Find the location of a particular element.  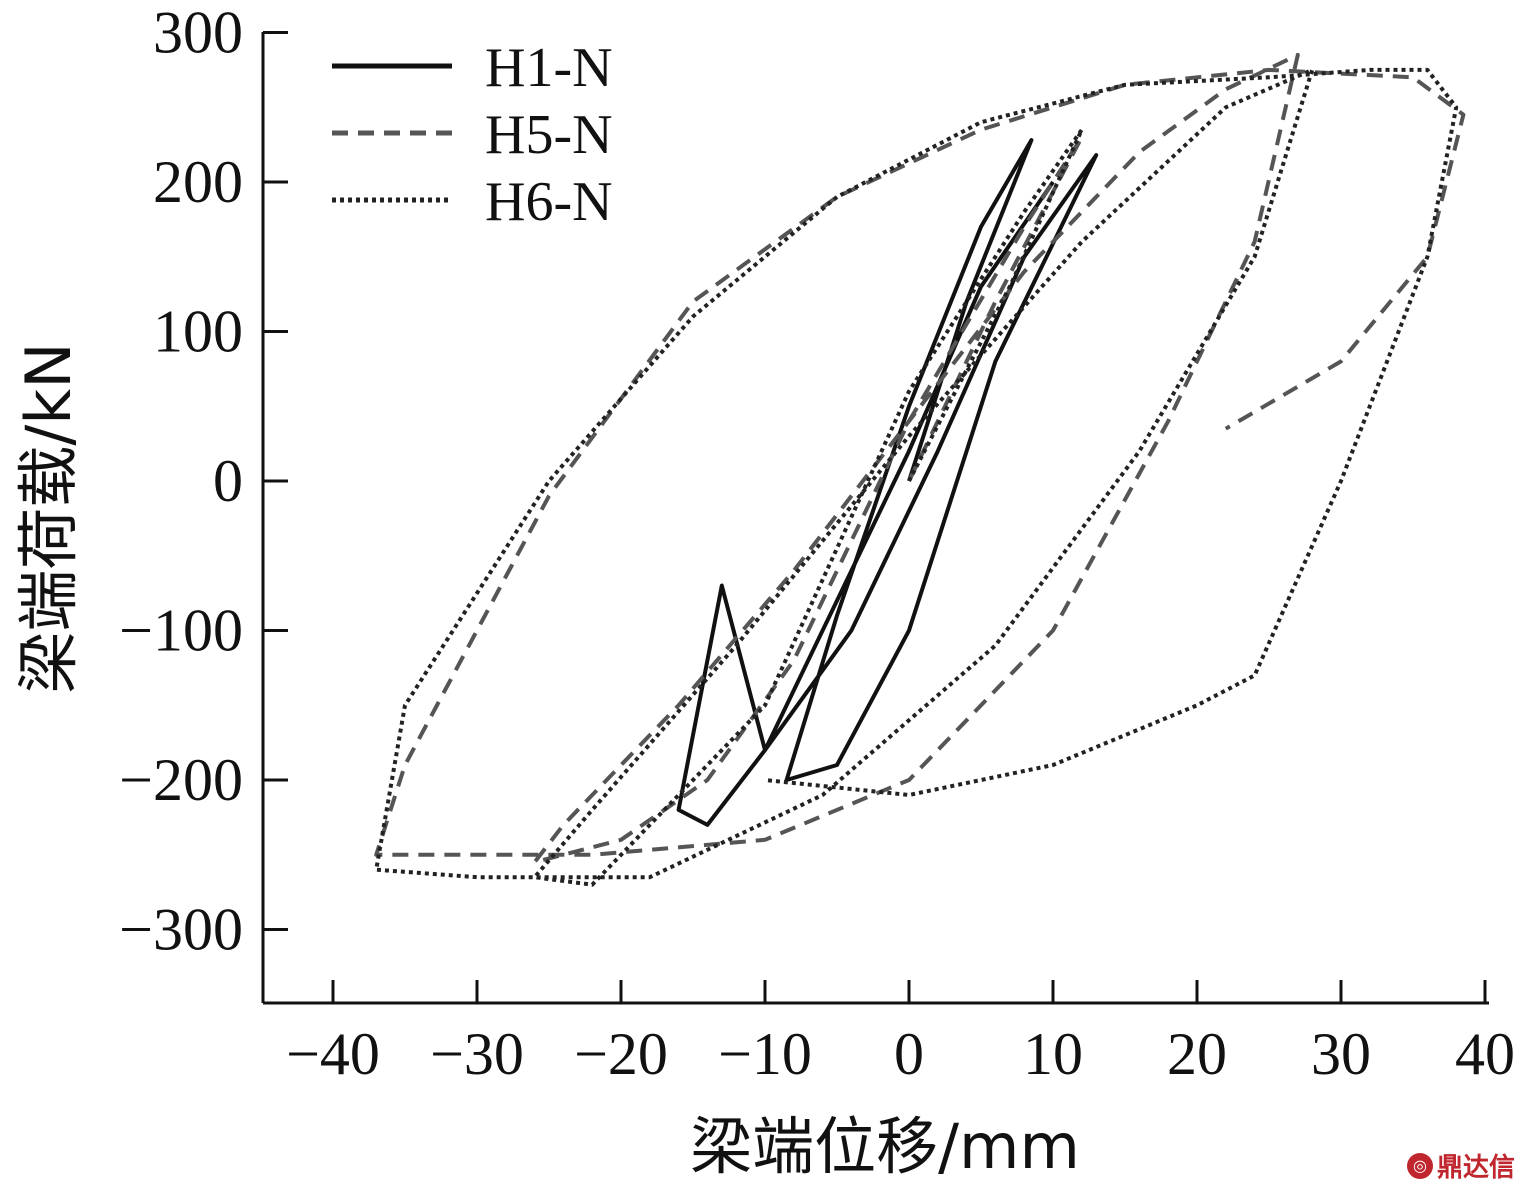

y-tick-label: 200 is located at coordinates (198, 182).